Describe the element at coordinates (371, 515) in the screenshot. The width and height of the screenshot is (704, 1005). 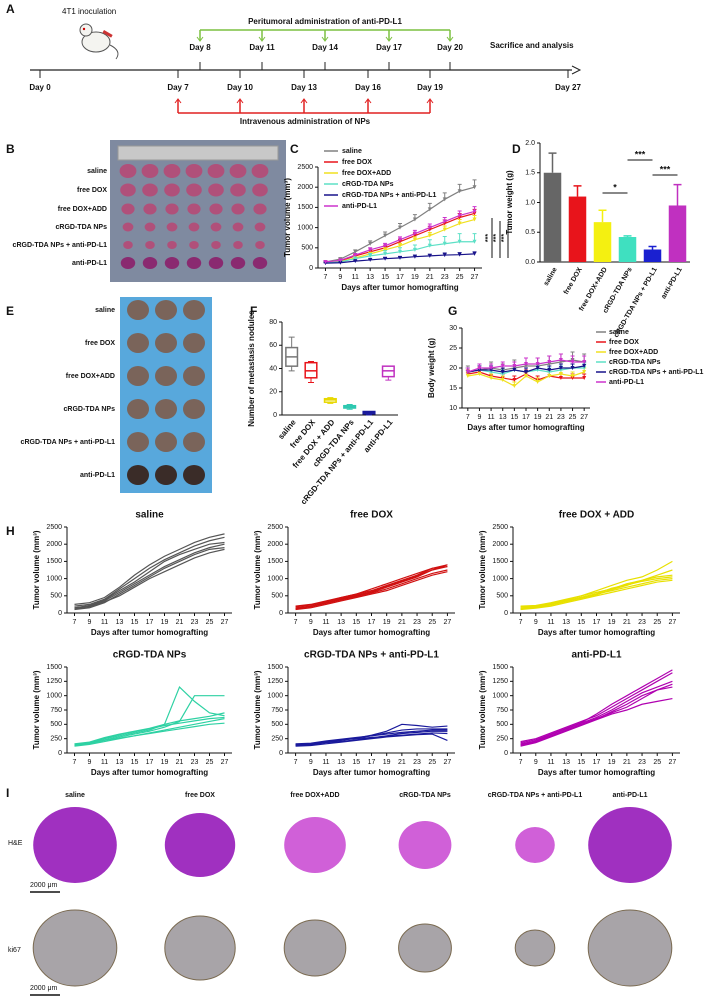
I see `chart-title: free DOX` at that location.